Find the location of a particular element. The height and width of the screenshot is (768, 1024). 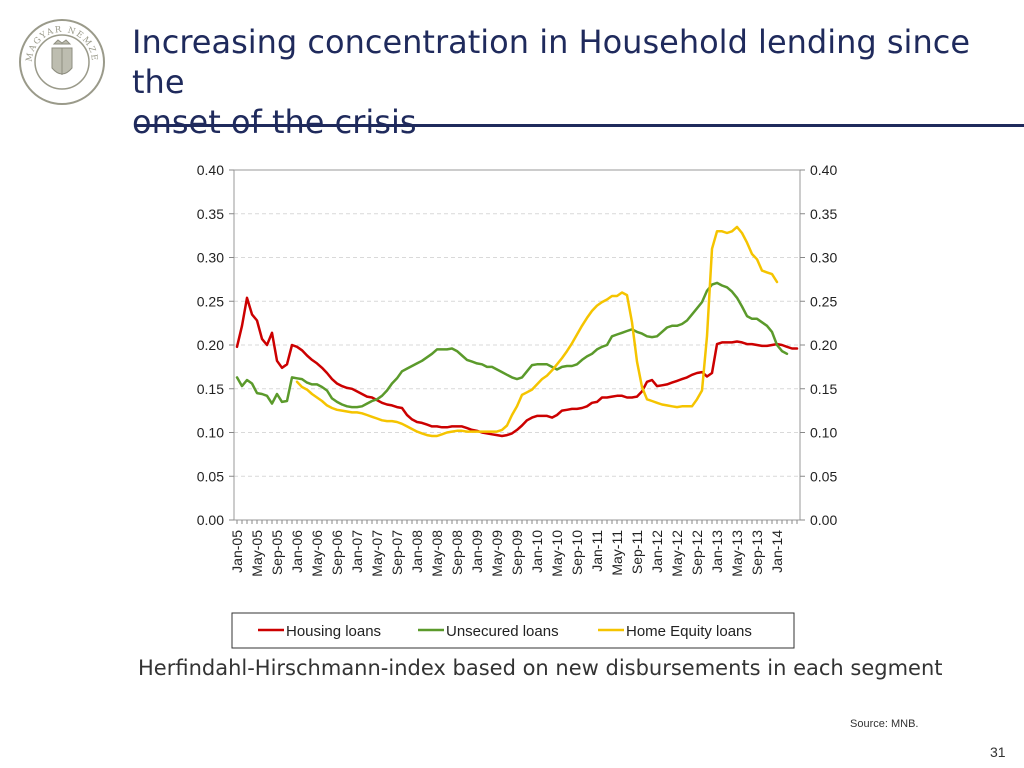

x-tick-label: Jan-07 is located at coordinates (357, 551).